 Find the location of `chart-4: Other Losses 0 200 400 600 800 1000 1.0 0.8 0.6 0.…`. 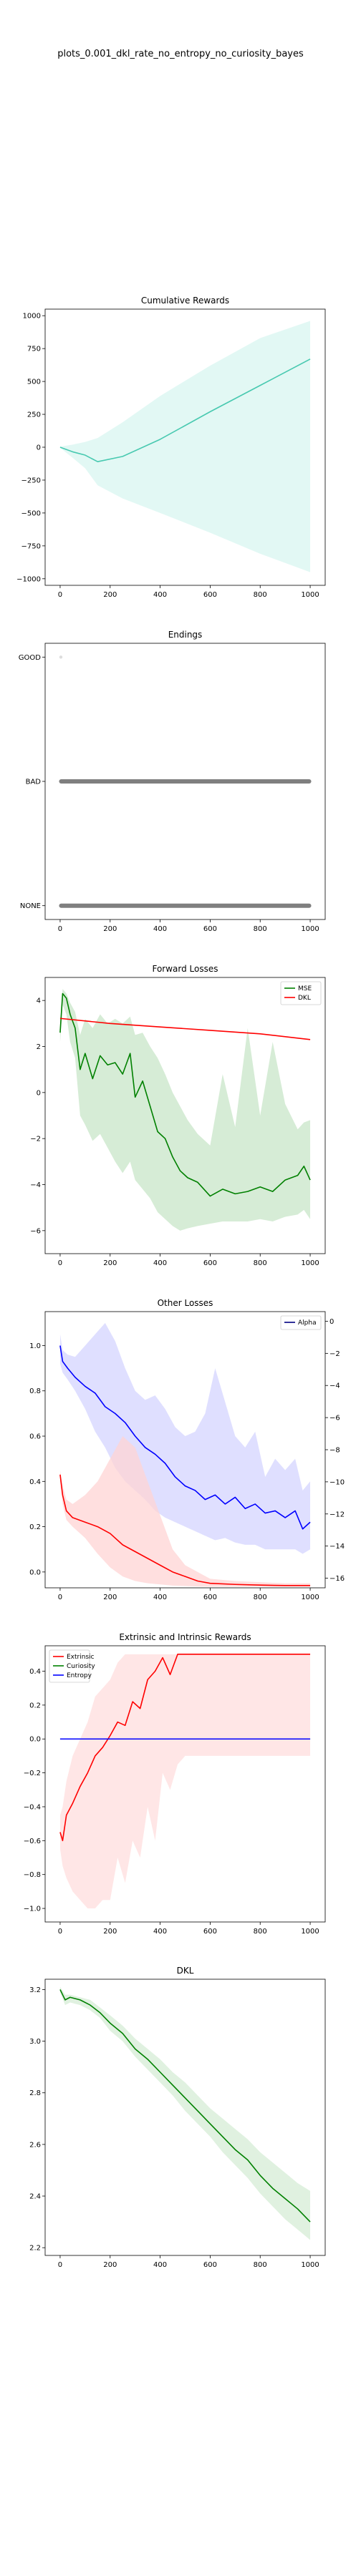

chart-4: Other Losses 0 200 400 600 800 1000 1.0 0.8 0.6 0.… is located at coordinates (187, 1449).